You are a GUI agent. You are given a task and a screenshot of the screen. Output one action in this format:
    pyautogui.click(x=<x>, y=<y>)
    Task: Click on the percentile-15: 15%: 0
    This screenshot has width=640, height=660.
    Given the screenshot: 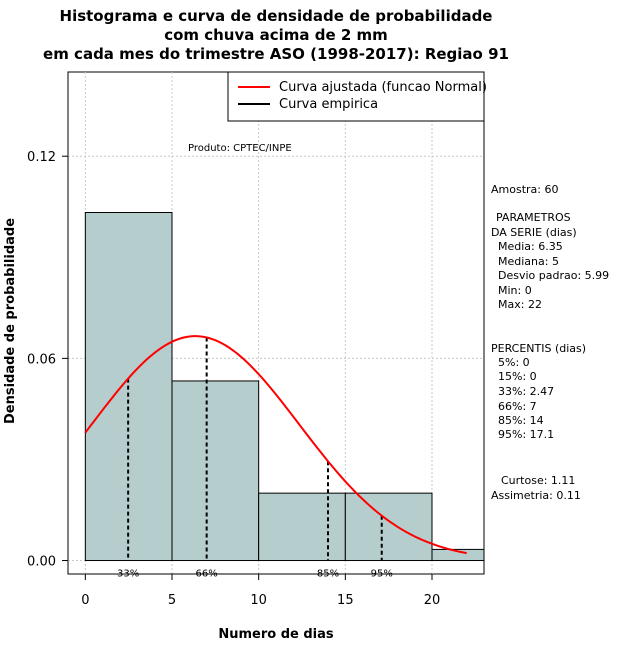 What is the action you would take?
    pyautogui.click(x=517, y=376)
    